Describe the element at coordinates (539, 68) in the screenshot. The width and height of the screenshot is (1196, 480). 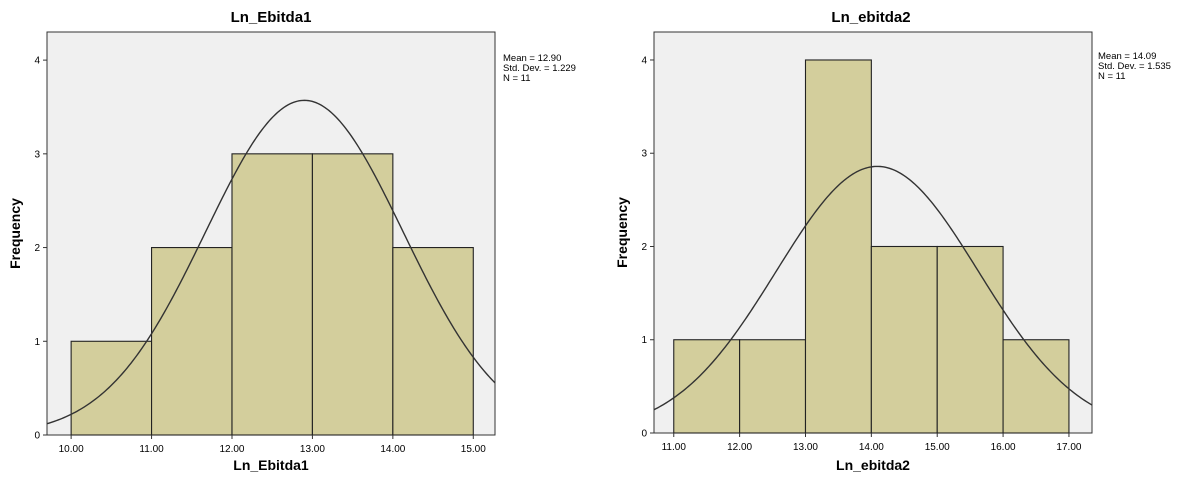
I see `stats-line: Std. Dev. = 1.229` at that location.